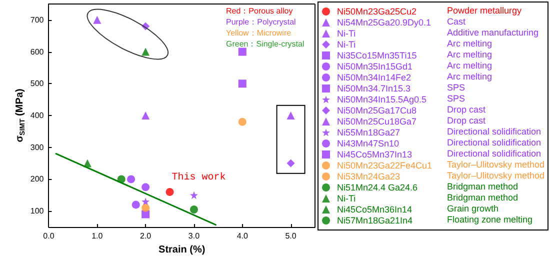  I want to click on y-tick-label: 700, so click(37, 19).